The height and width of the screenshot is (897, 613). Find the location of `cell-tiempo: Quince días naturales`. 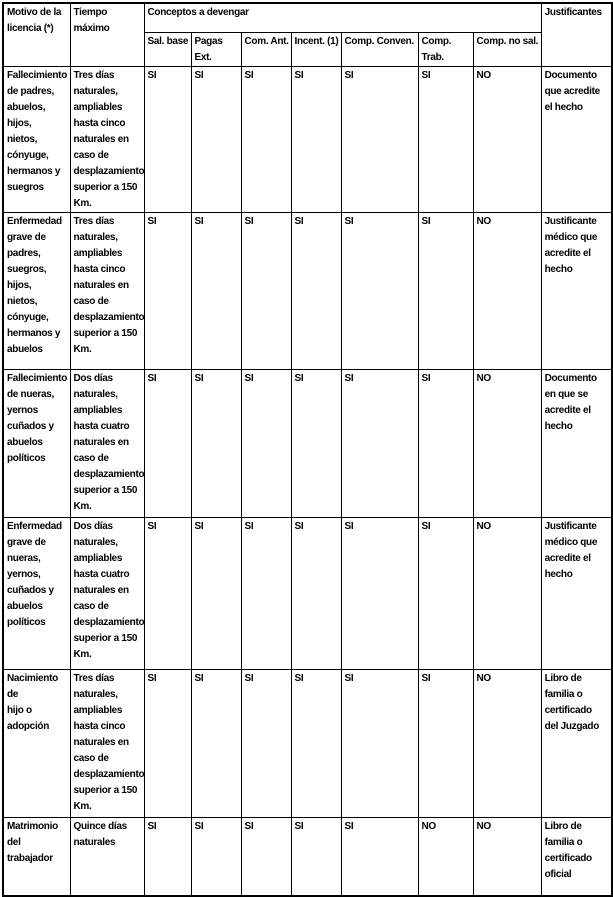

cell-tiempo: Quince días naturales is located at coordinates (107, 856).